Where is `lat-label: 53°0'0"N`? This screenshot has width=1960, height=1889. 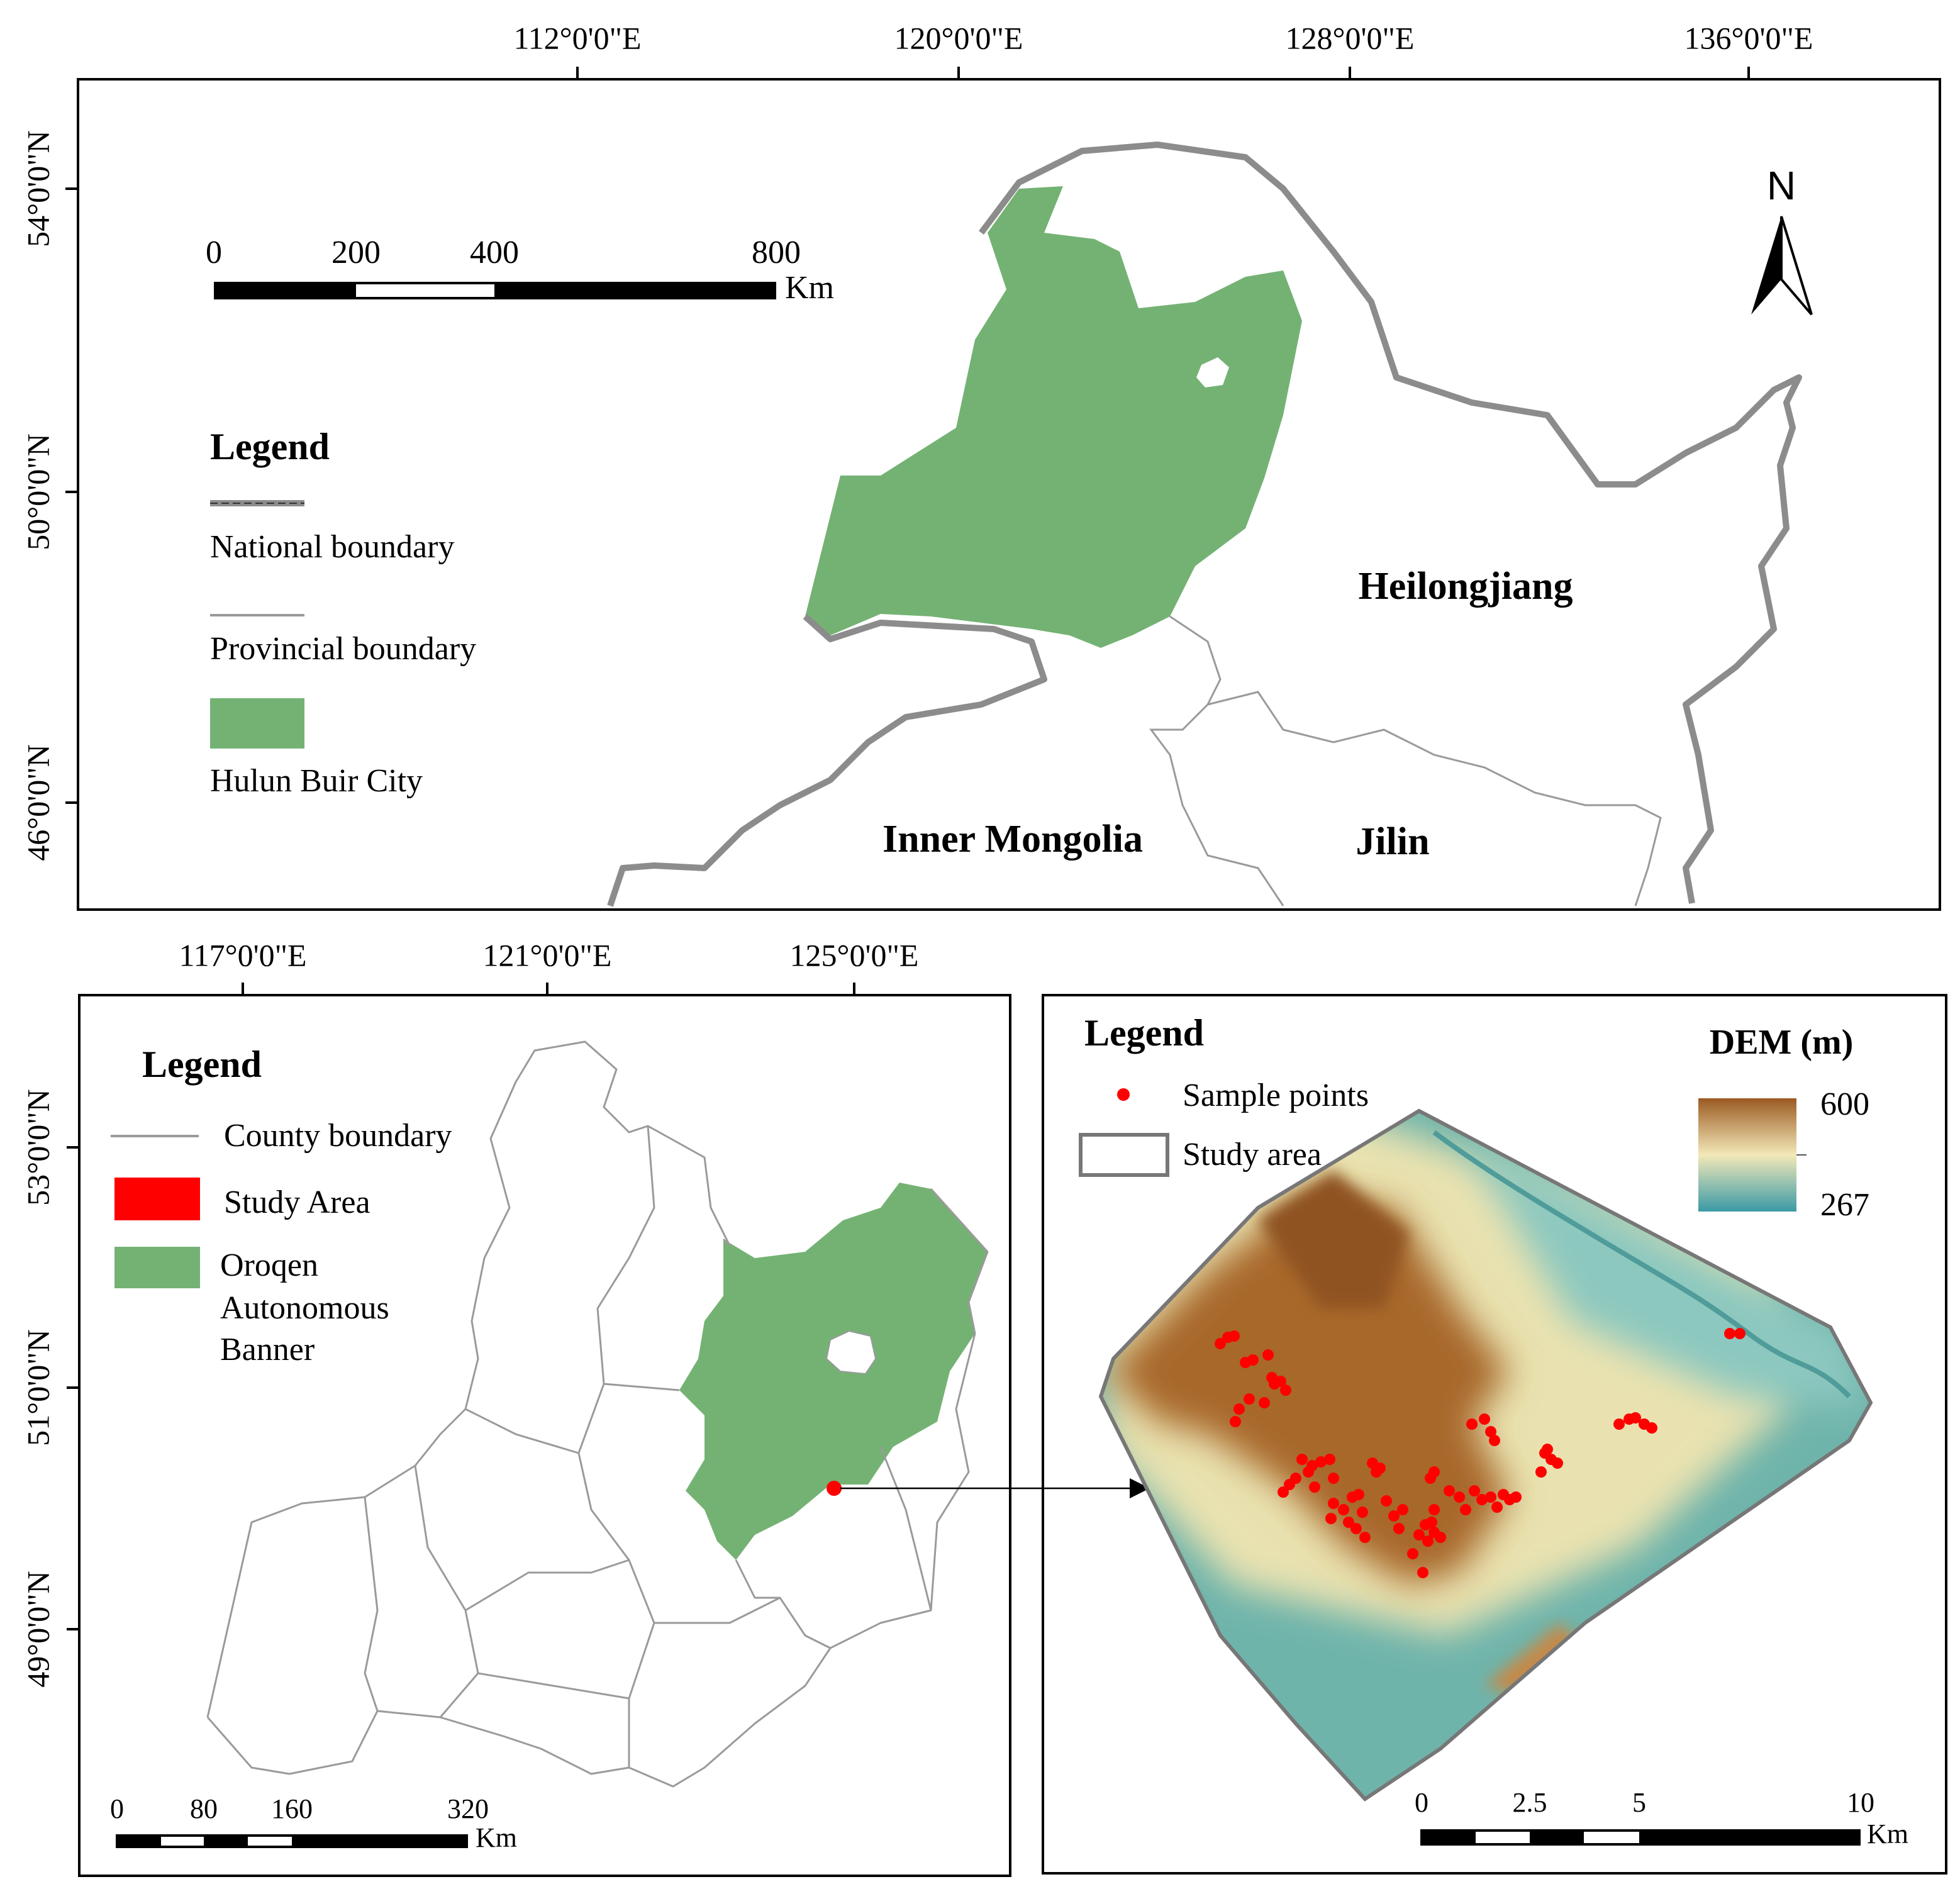
lat-label: 53°0'0"N is located at coordinates (37, 1147).